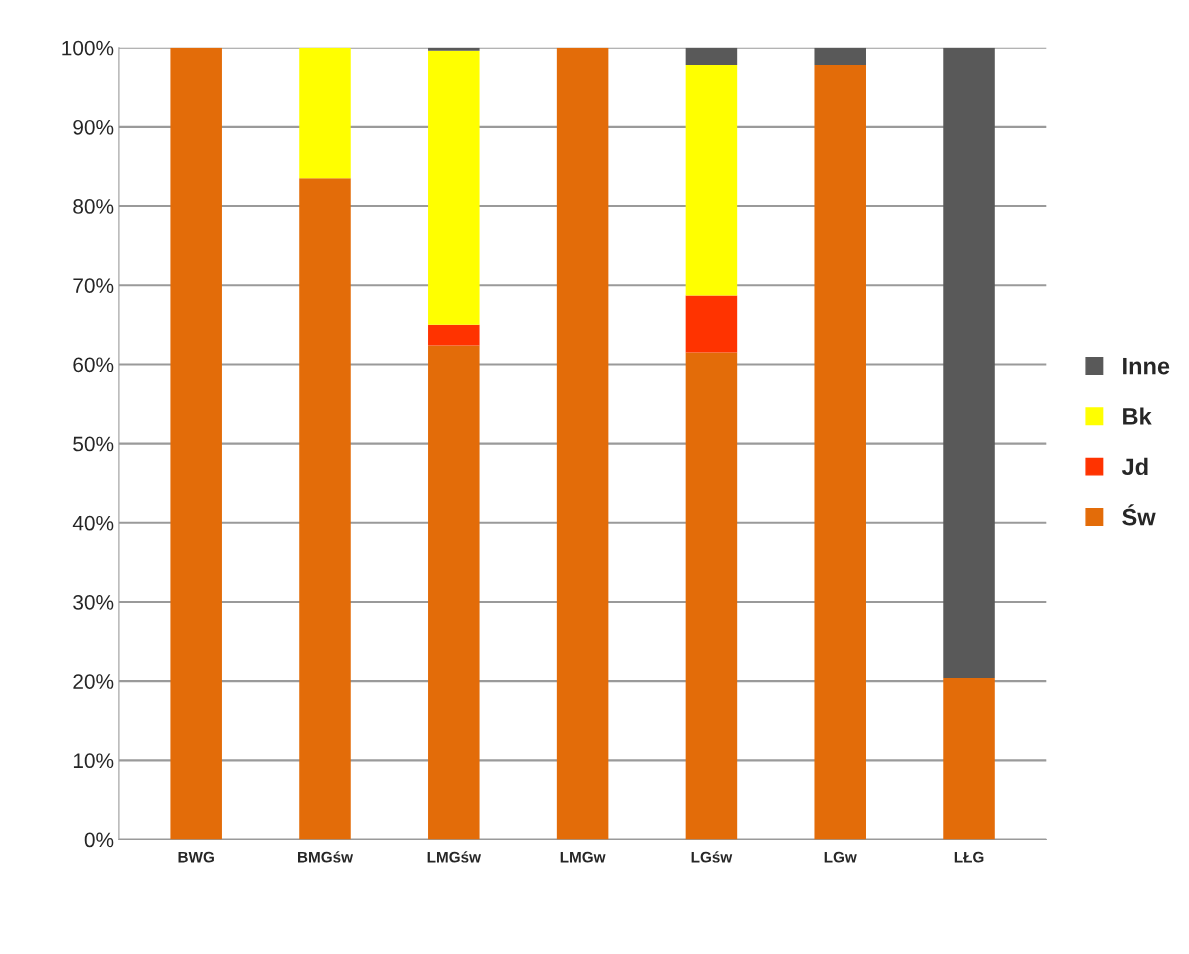 The width and height of the screenshot is (1189, 954). Describe the element at coordinates (93, 761) in the screenshot. I see `y-tick-label: 10%` at that location.